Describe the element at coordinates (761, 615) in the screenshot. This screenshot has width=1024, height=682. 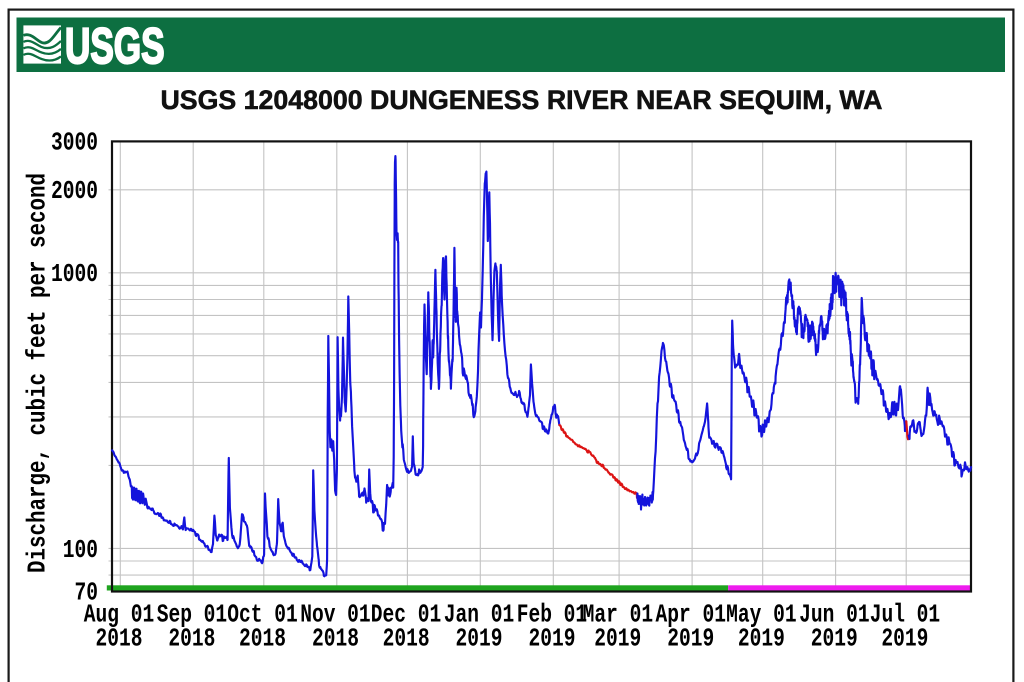
I see `svg-text: May 01` at that location.